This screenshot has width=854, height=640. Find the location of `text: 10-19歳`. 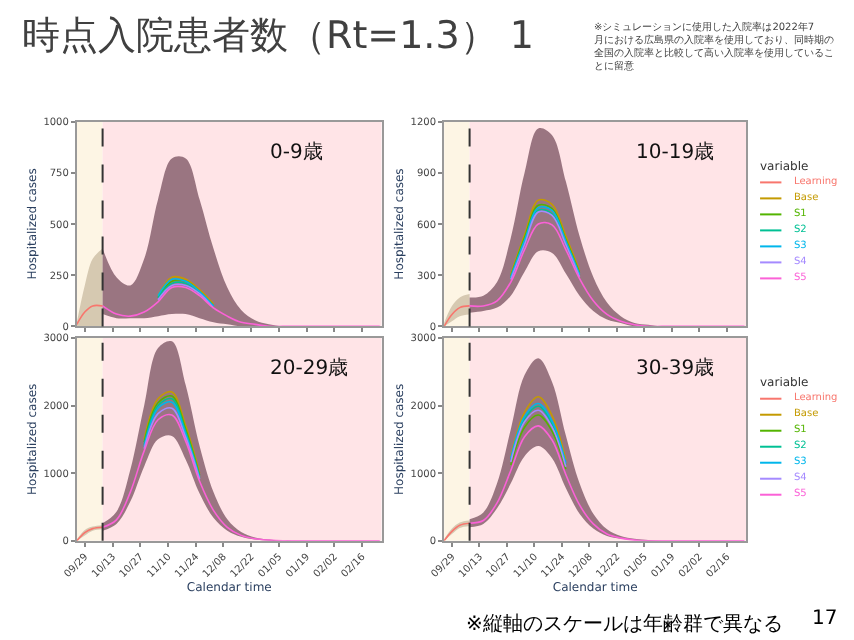

text: 10-19歳 is located at coordinates (675, 152).